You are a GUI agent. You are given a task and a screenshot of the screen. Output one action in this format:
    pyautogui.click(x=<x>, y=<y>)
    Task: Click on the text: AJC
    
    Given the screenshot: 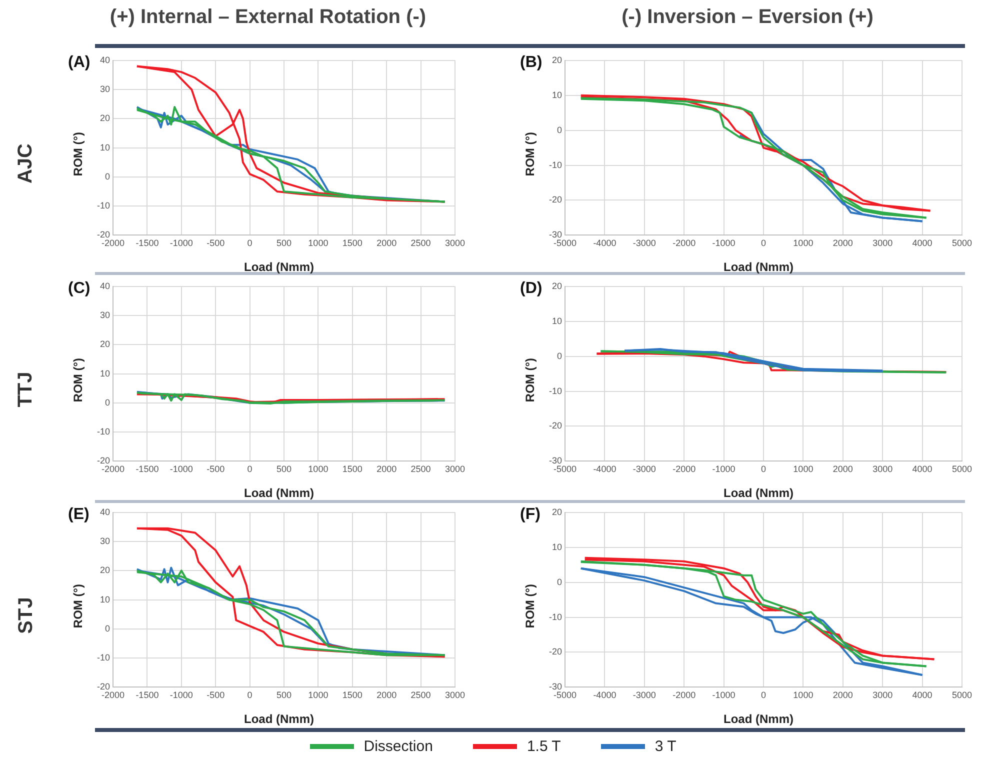 What is the action you would take?
    pyautogui.click(x=26, y=163)
    